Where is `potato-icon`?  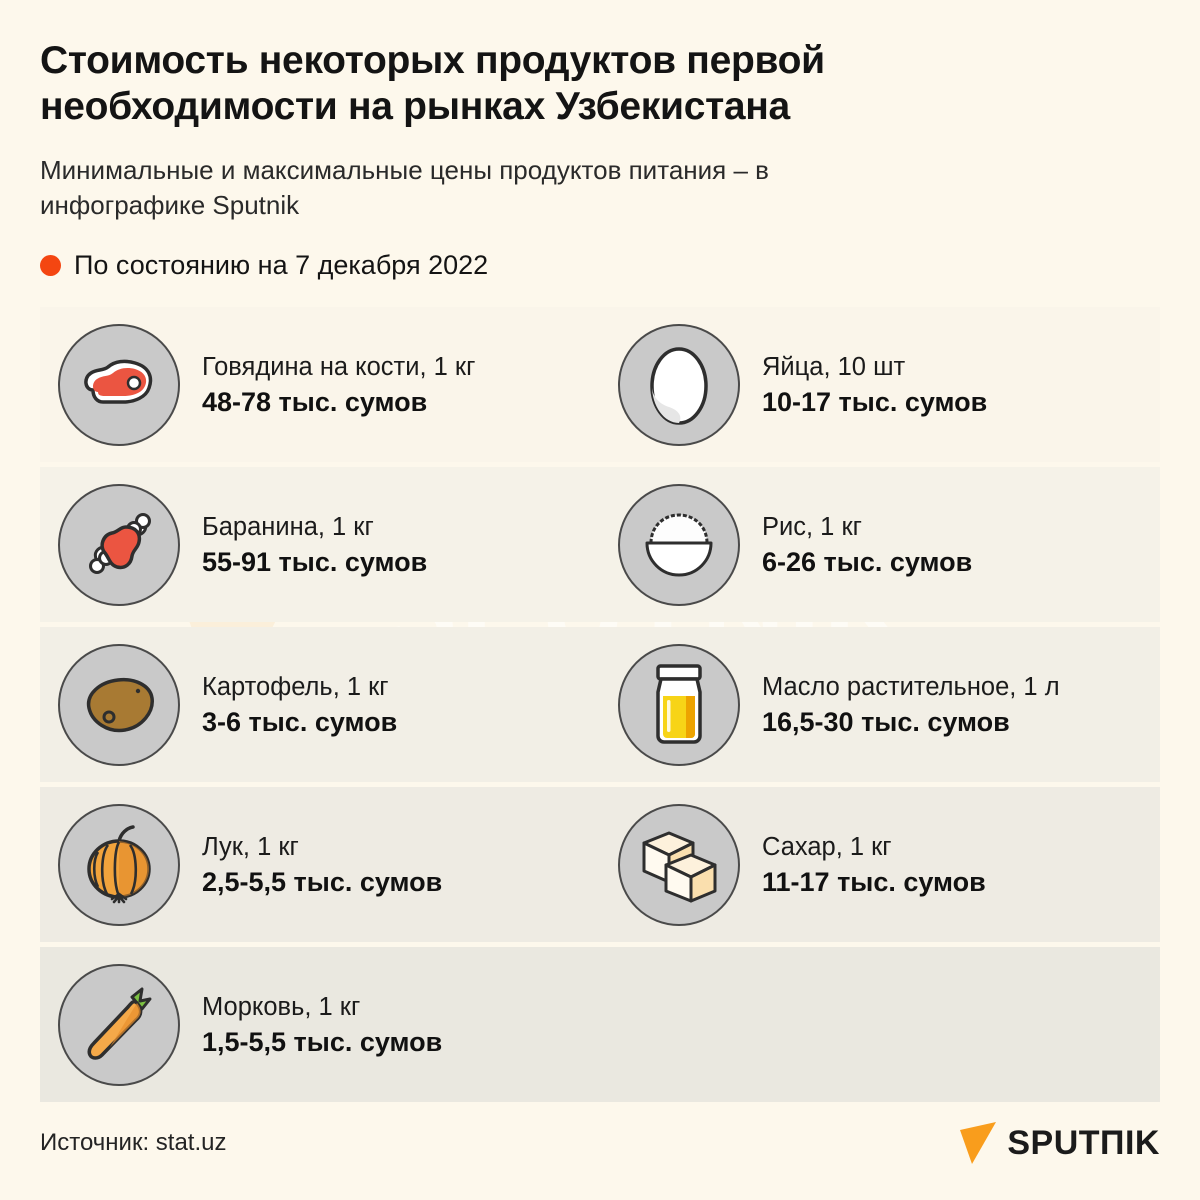 potato-icon is located at coordinates (119, 704).